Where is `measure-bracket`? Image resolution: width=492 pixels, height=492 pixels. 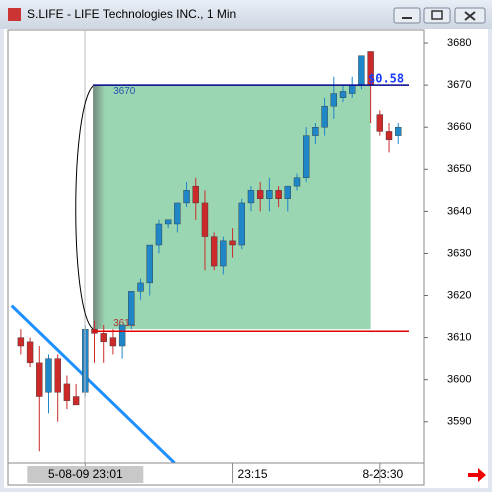
measure-bracket is located at coordinates (84, 207).